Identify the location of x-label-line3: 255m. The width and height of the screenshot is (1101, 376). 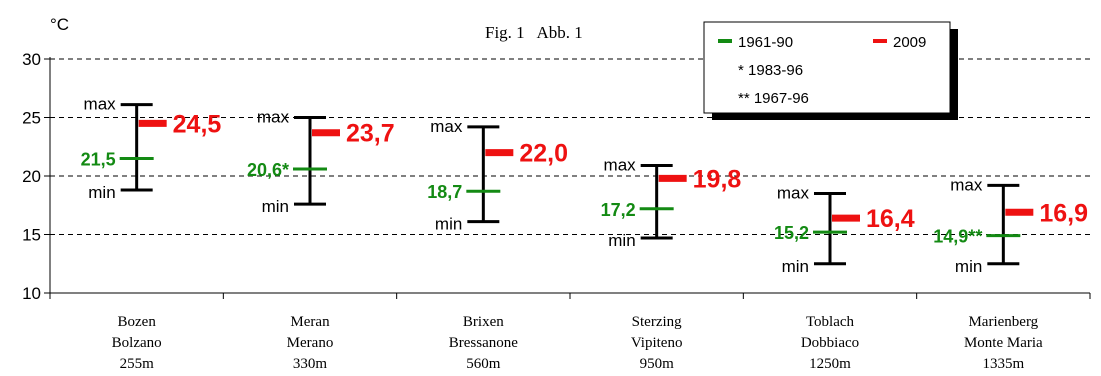
(137, 364).